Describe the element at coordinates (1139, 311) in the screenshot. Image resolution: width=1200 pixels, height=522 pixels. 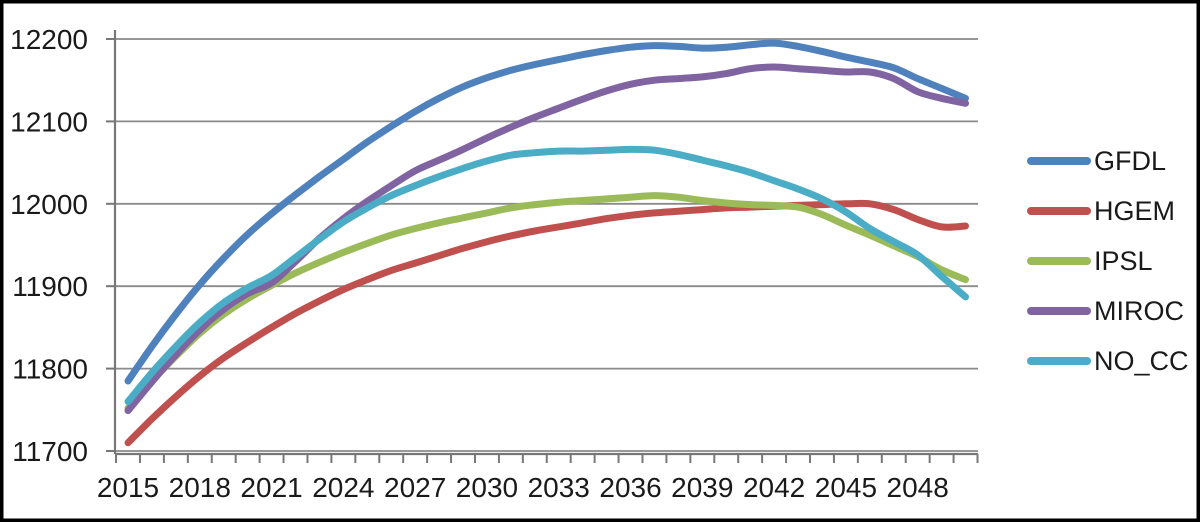
I see `legend-label-MIROC: MIROC` at that location.